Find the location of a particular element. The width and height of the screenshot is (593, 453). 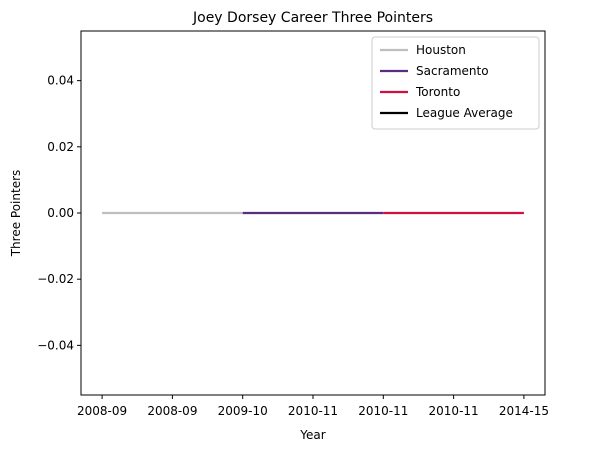

y-axis: −0.04 −0.02 0.00 0.02 0.04 is located at coordinates (59, 213).